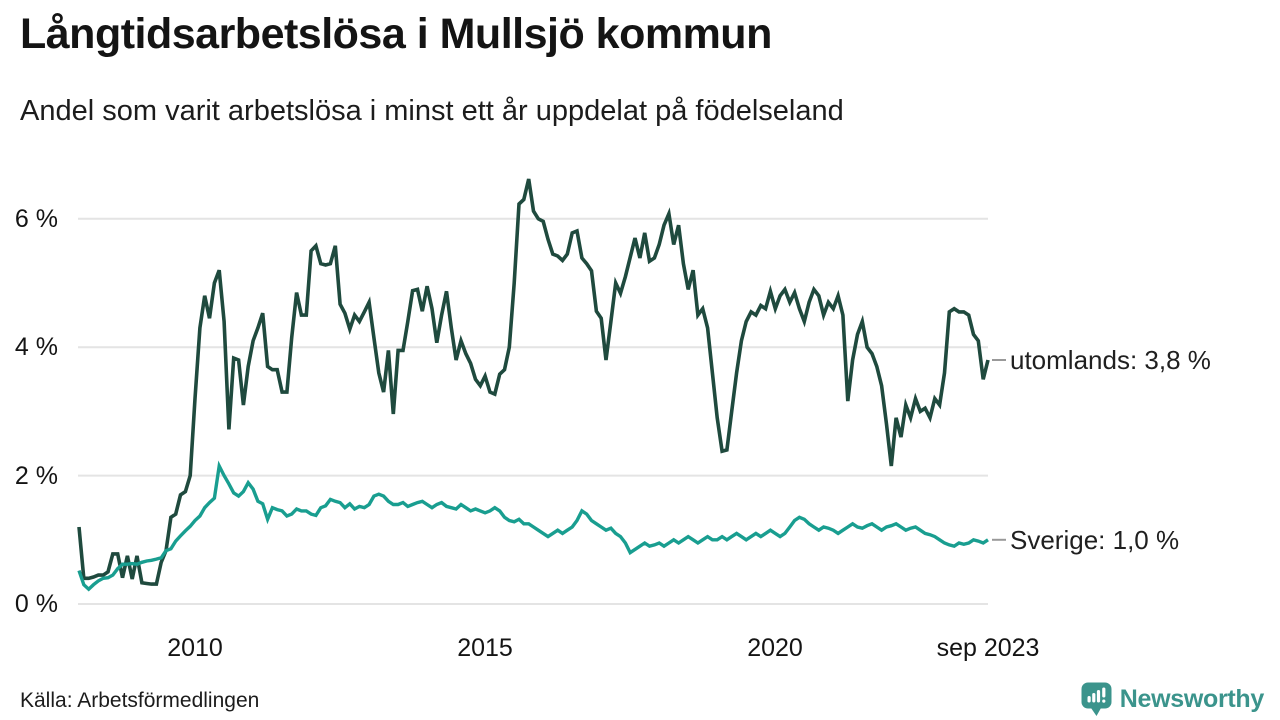  What do you see at coordinates (195, 648) in the screenshot?
I see `x-tick-label: 2010` at bounding box center [195, 648].